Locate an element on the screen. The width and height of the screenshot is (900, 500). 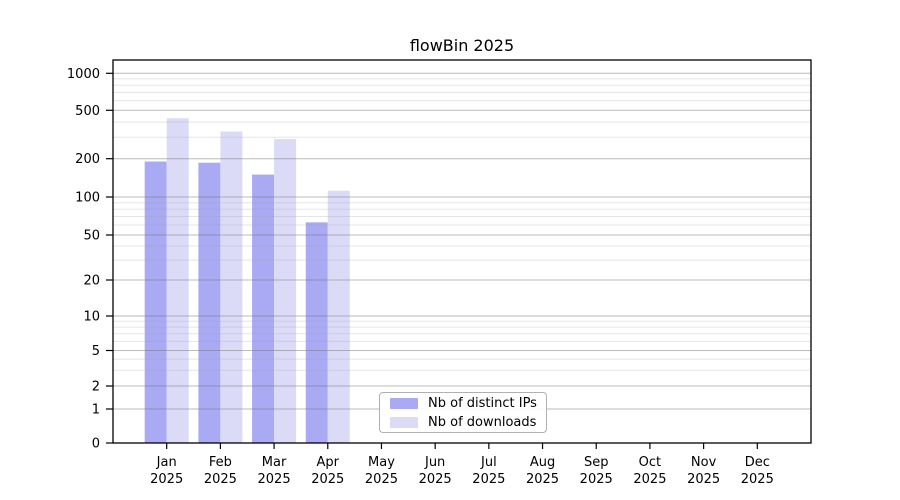
legend-swatch-distinct-ips-icon is located at coordinates (404, 403).